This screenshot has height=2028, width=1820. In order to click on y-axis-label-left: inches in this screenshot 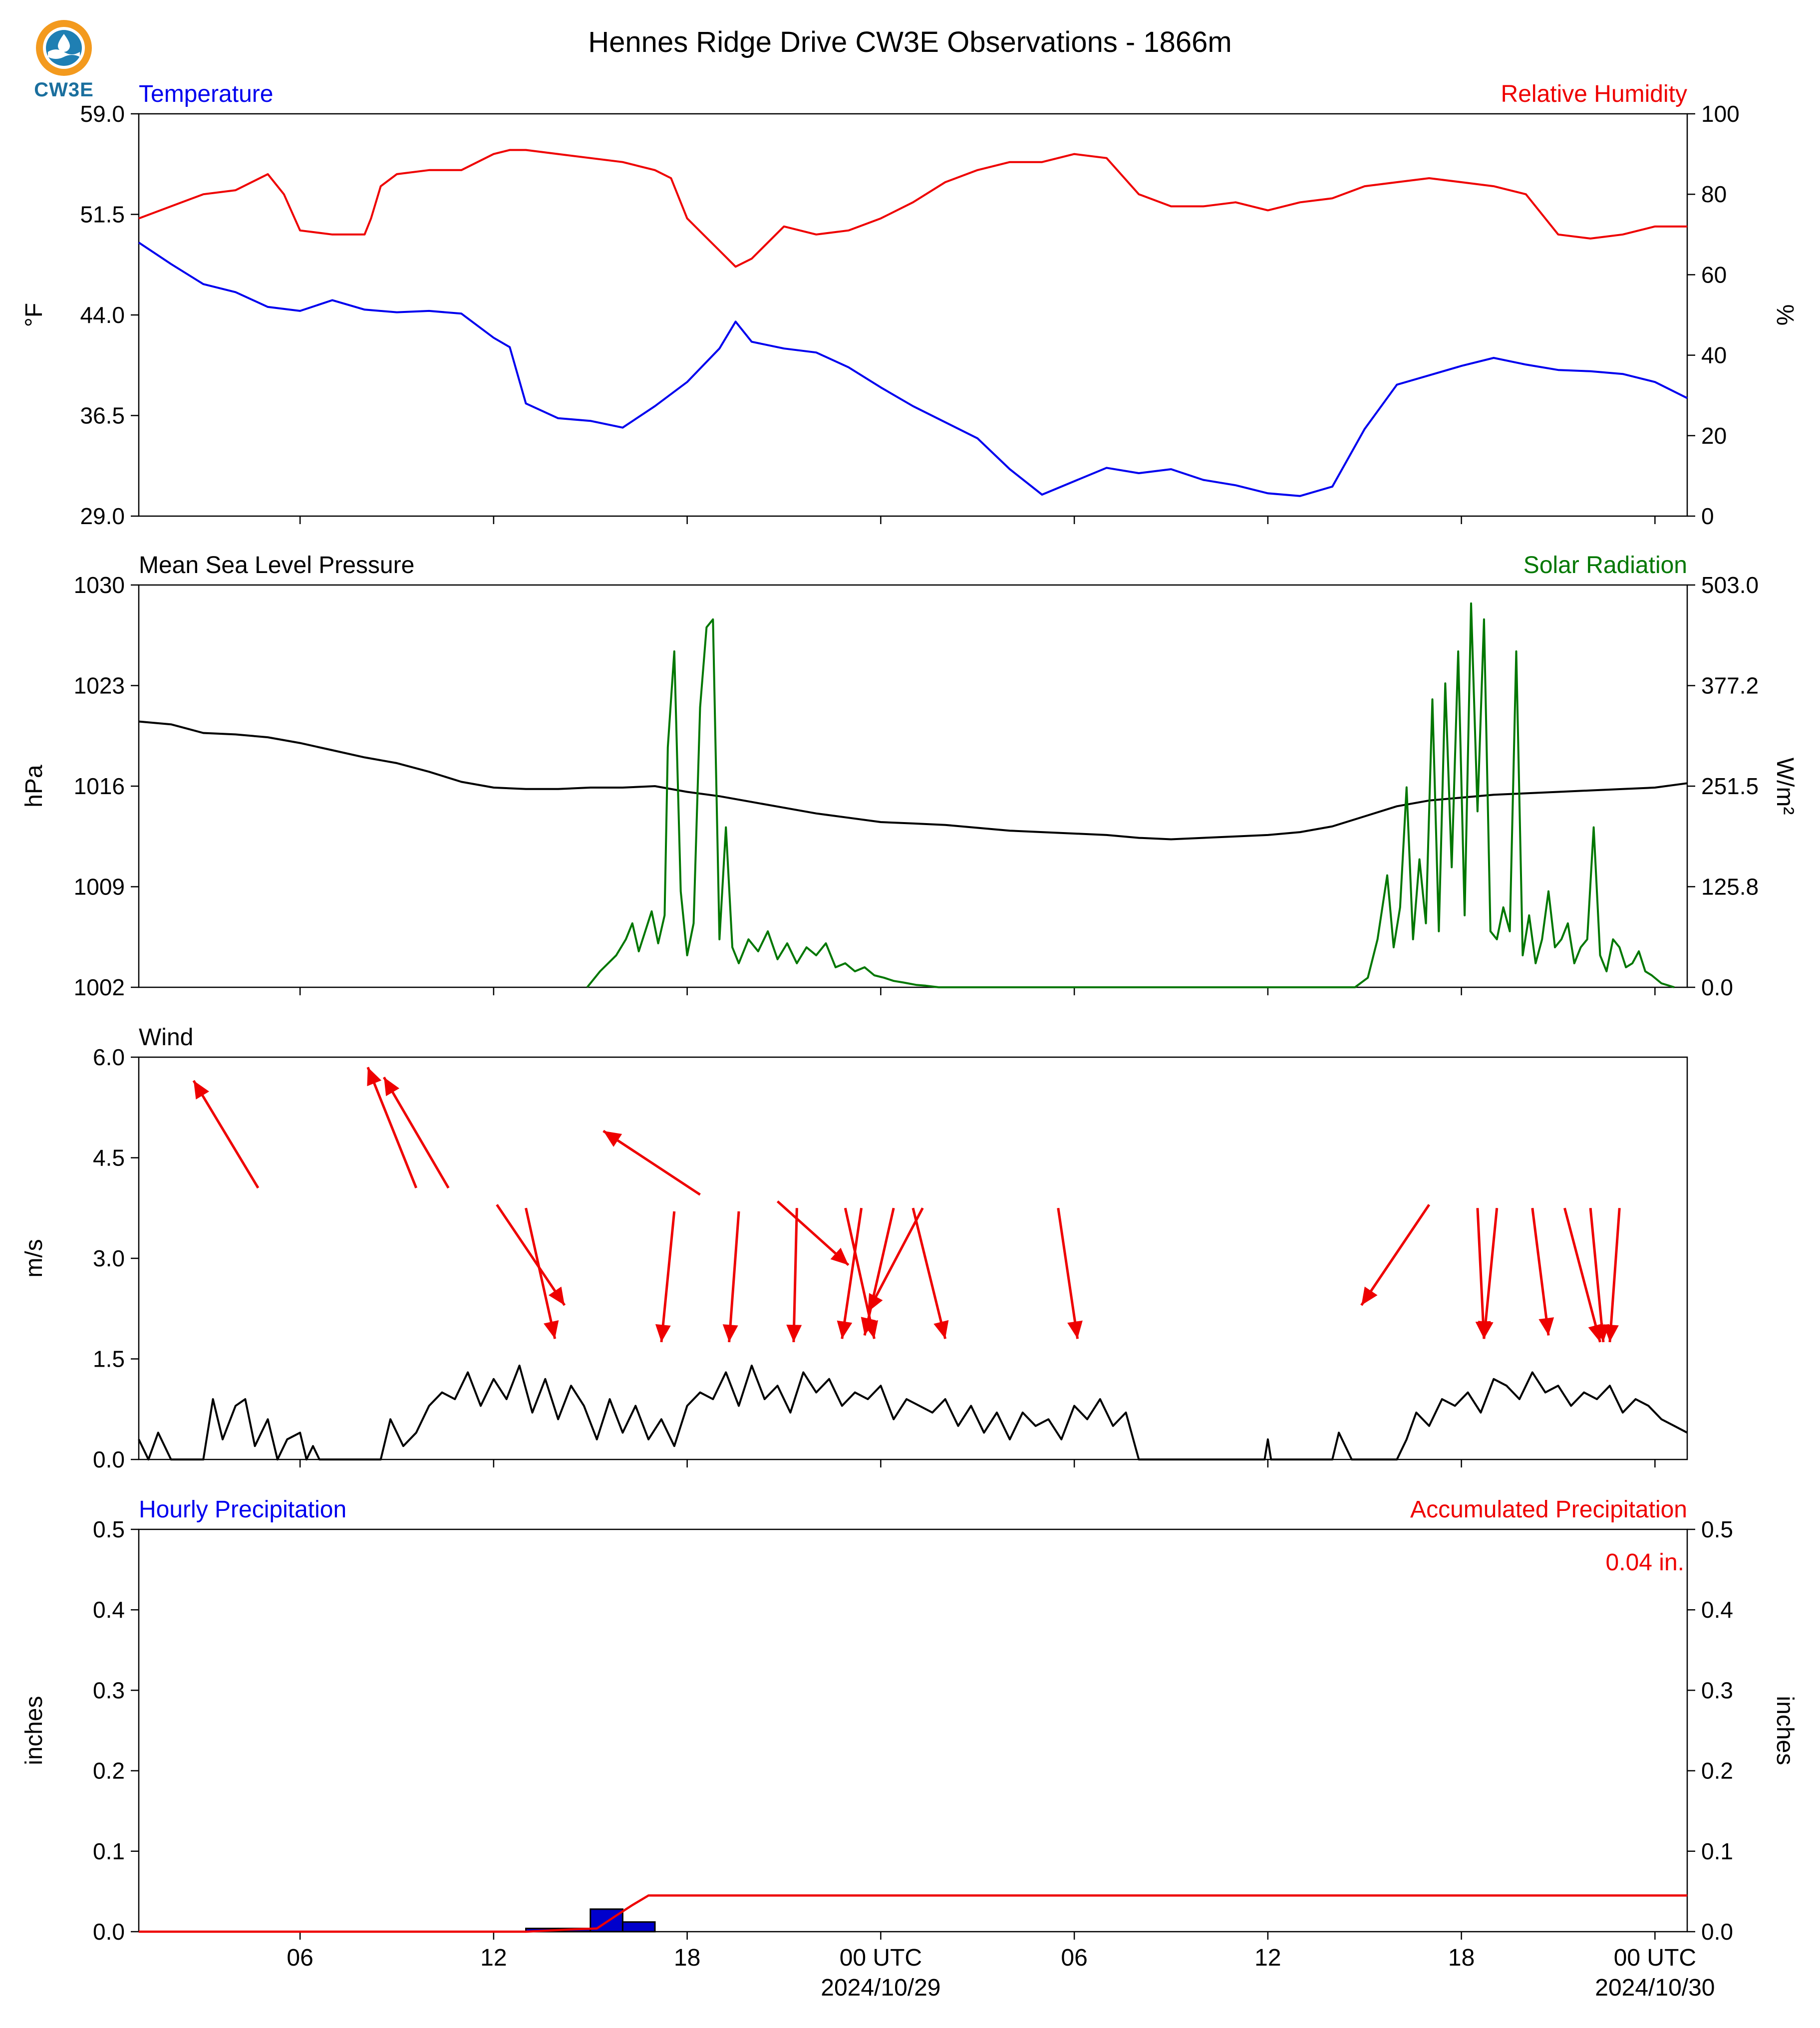, I will do `click(34, 1730)`.